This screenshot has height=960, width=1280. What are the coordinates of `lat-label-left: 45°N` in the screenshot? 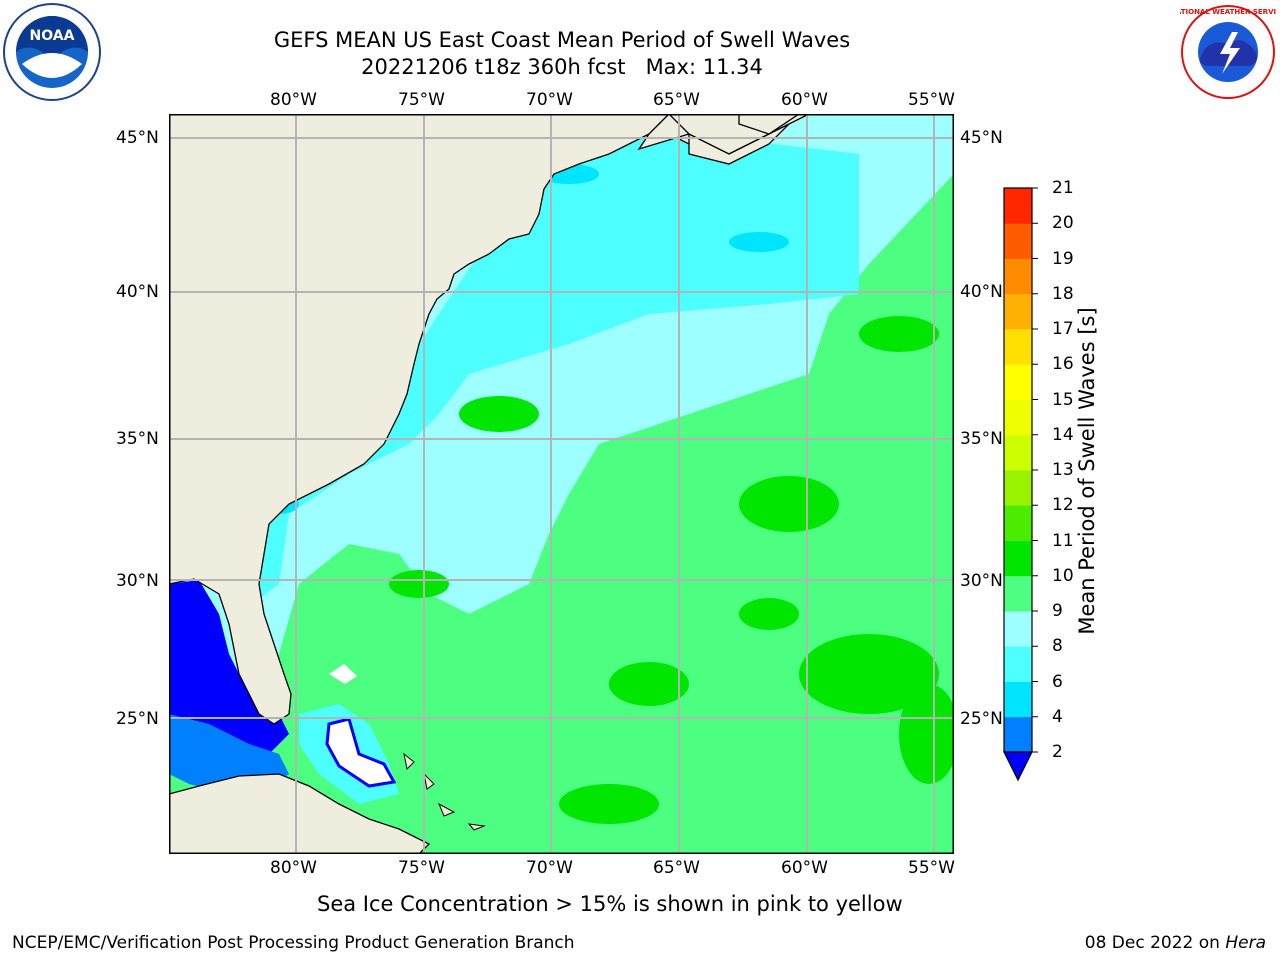 It's located at (137, 138).